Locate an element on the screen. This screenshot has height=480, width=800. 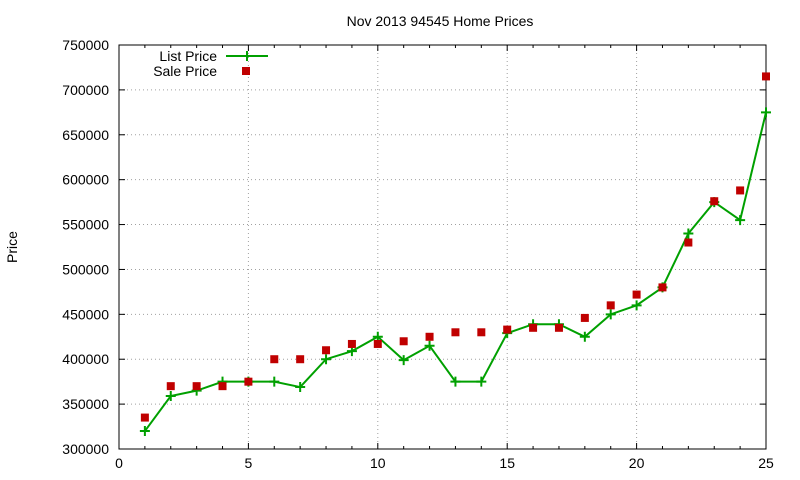
legend-marker-list-price is located at coordinates (247, 56).